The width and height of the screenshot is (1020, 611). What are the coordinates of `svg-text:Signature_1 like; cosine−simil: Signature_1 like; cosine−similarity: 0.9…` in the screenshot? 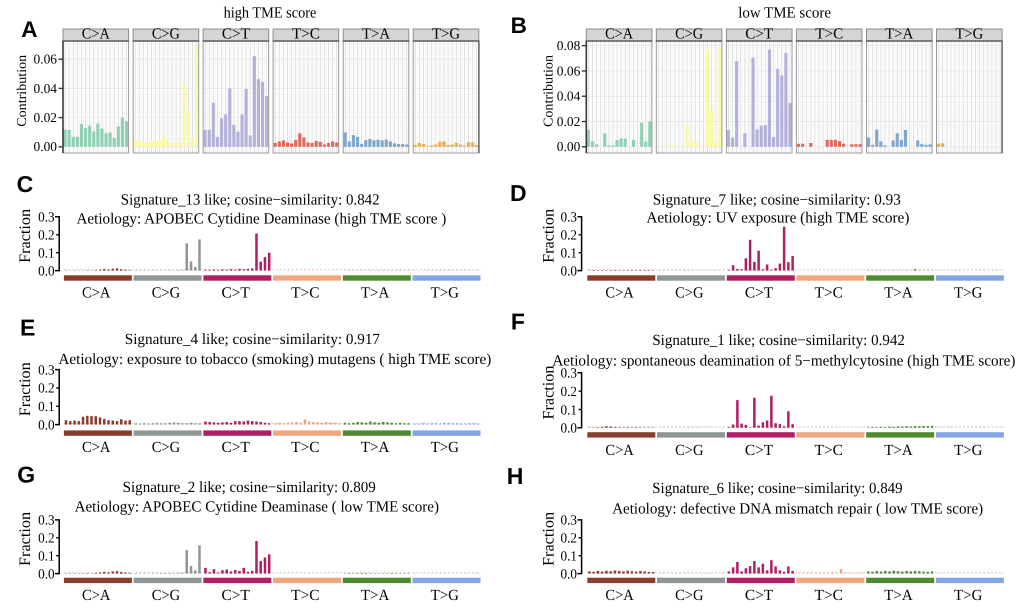 It's located at (778, 340).